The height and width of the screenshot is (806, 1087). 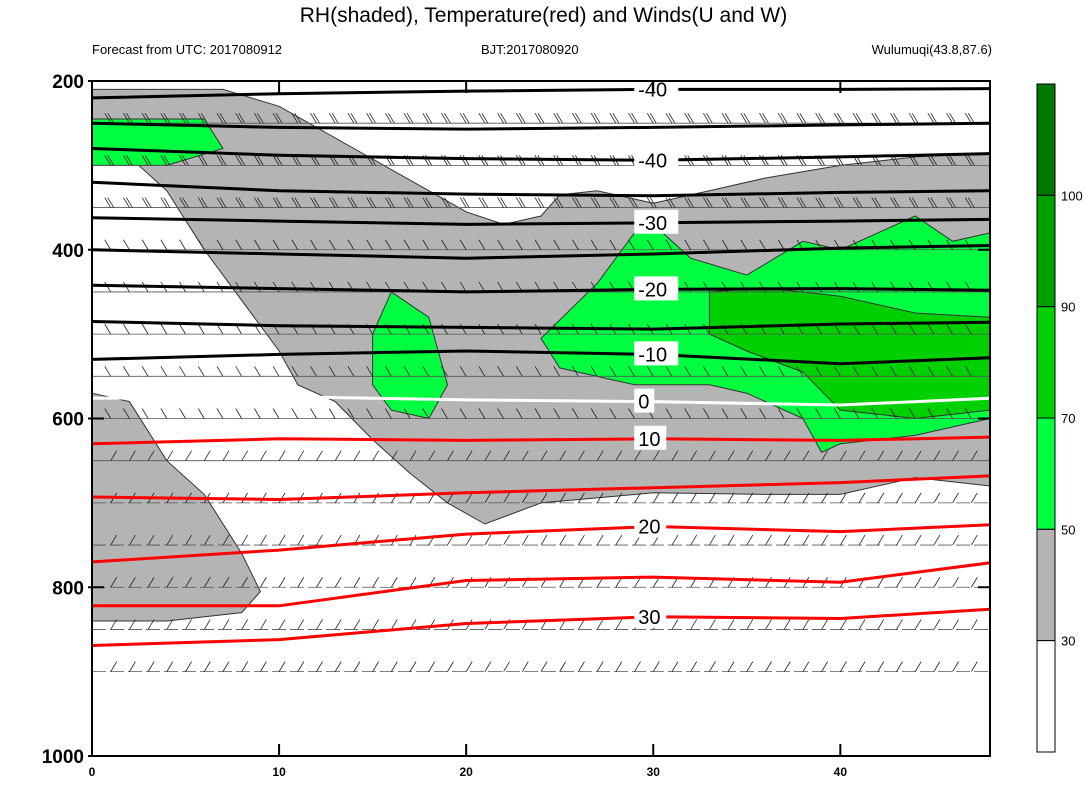 What do you see at coordinates (1068, 418) in the screenshot?
I see `colorbar-label: 70` at bounding box center [1068, 418].